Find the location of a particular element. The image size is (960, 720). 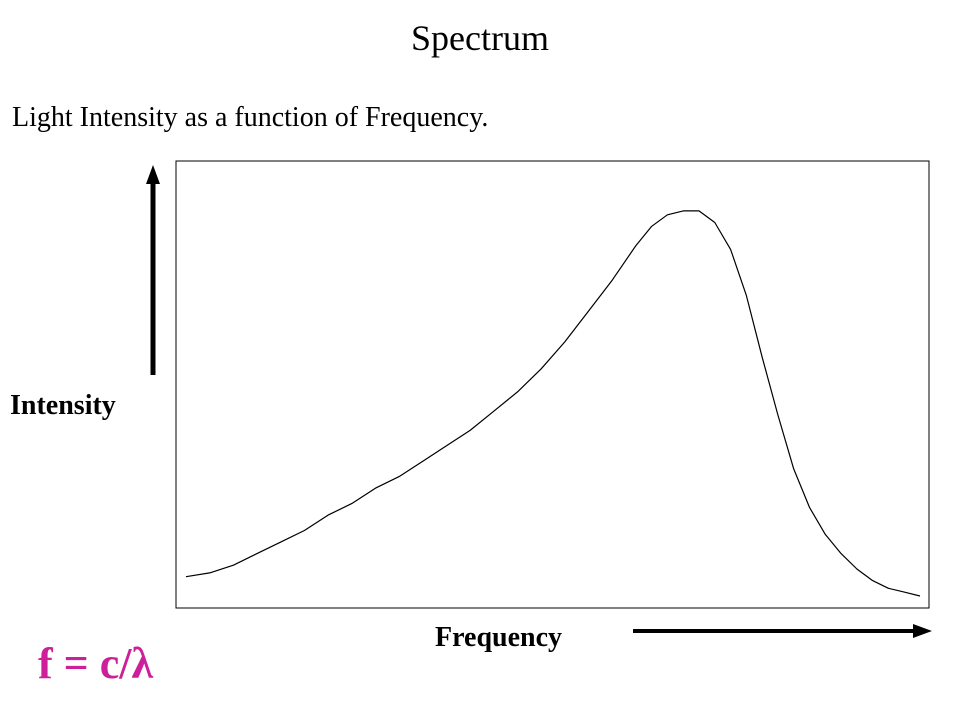

intensity-arrow-head is located at coordinates (153, 174).